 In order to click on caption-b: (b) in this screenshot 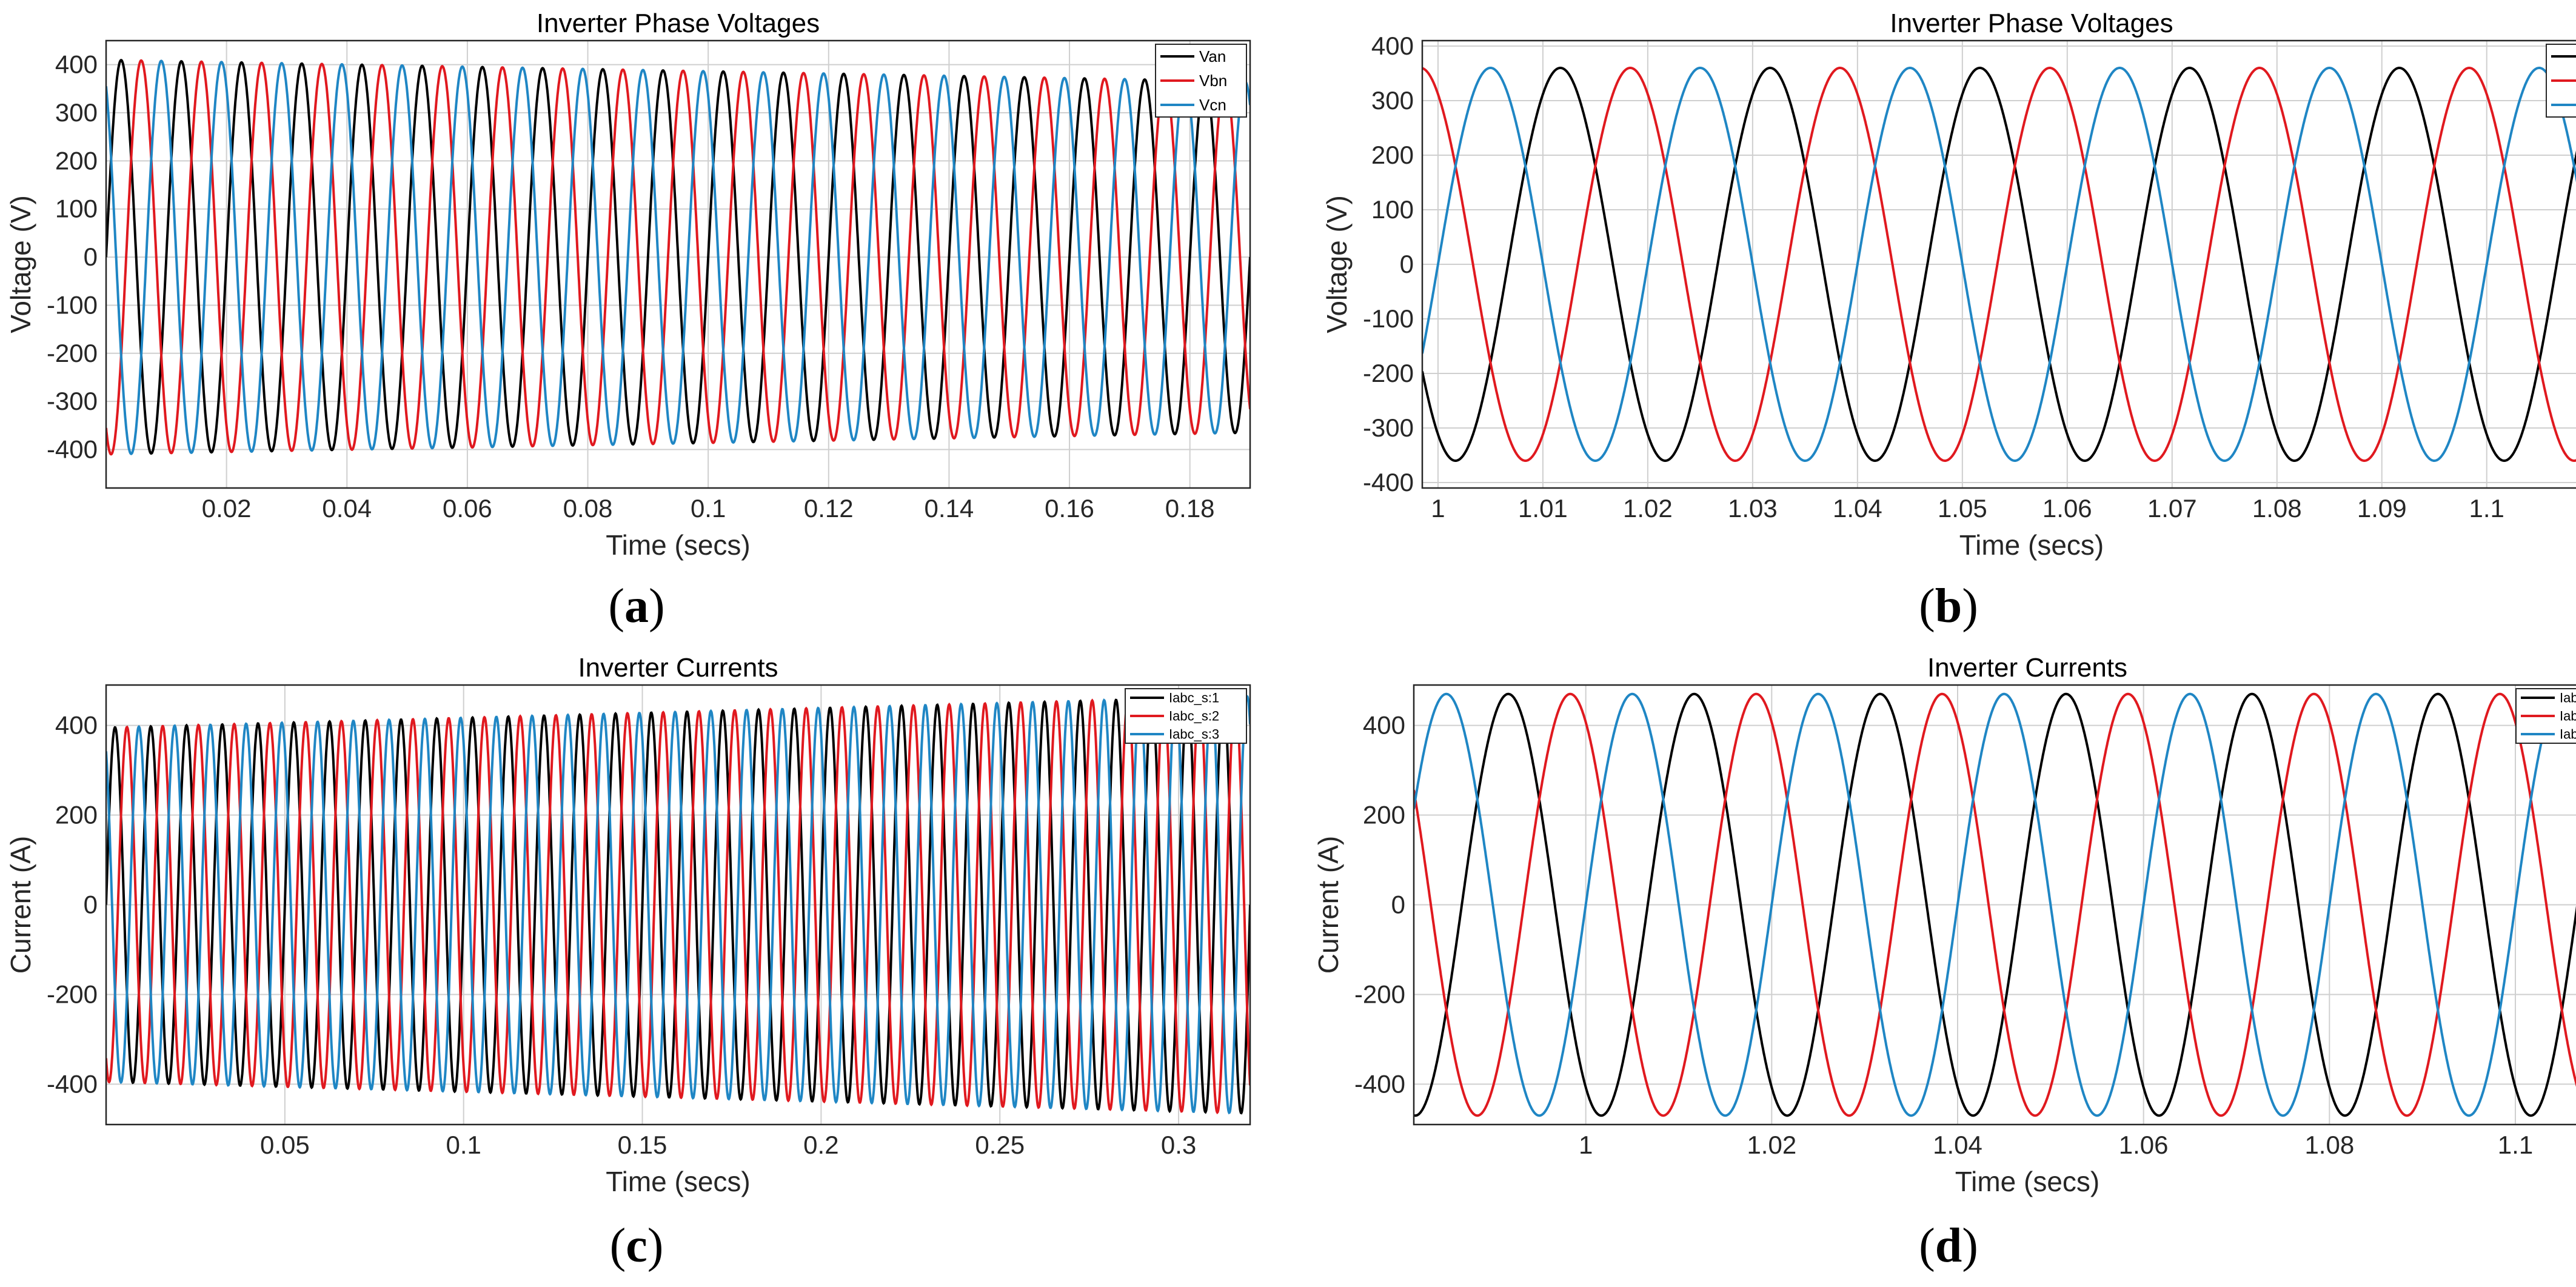, I will do `click(1948, 606)`.